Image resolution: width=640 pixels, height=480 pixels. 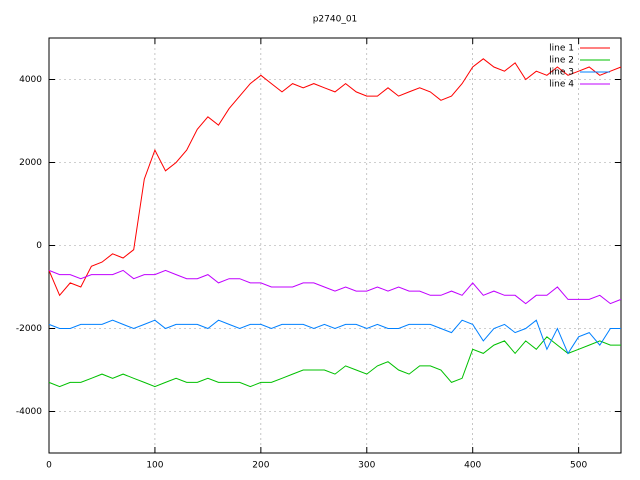 I want to click on x-tick-label: 400, so click(x=472, y=466).